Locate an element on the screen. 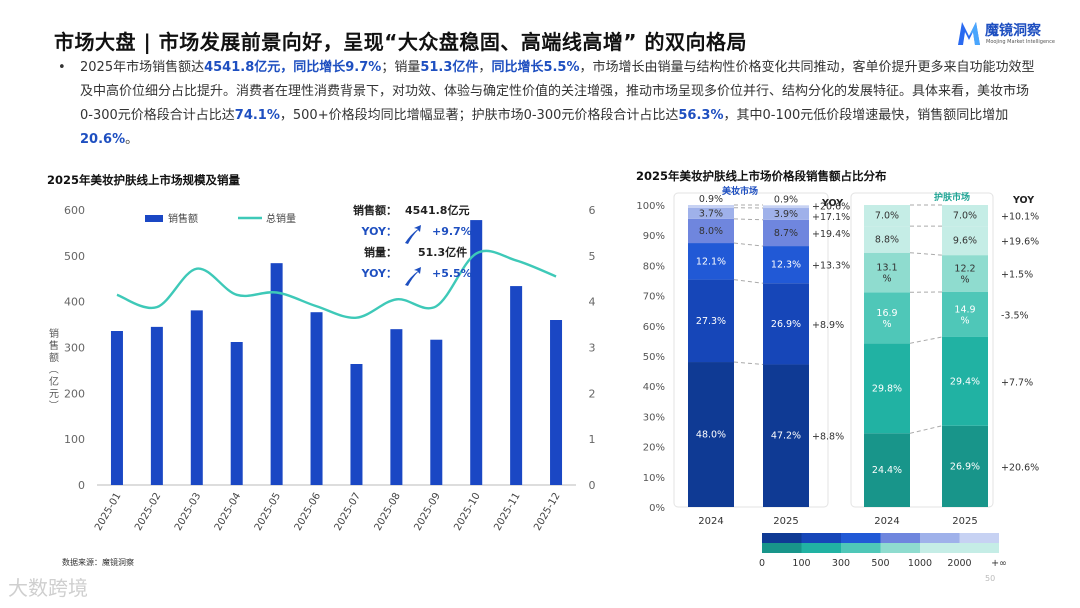  y-tick-left: 0 is located at coordinates (81, 485).